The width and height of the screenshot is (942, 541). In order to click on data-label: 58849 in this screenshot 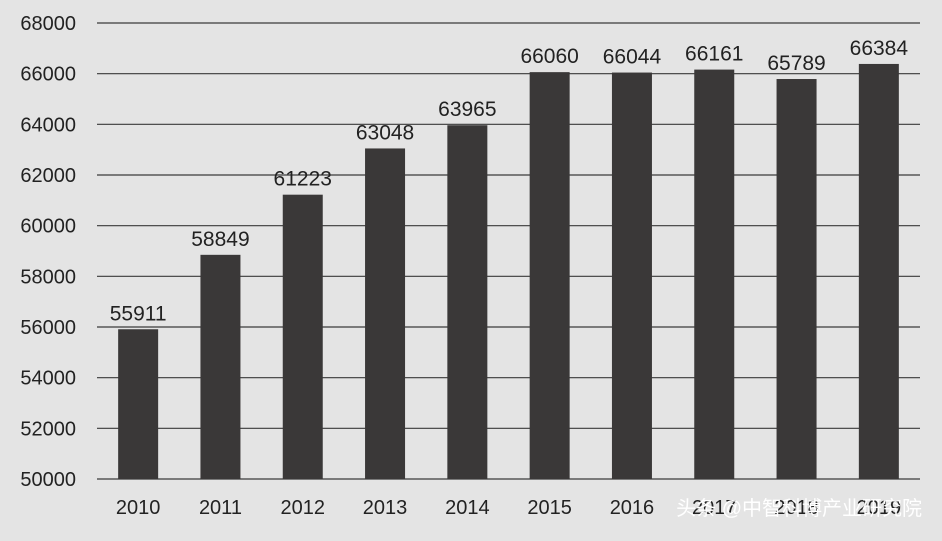, I will do `click(220, 239)`.